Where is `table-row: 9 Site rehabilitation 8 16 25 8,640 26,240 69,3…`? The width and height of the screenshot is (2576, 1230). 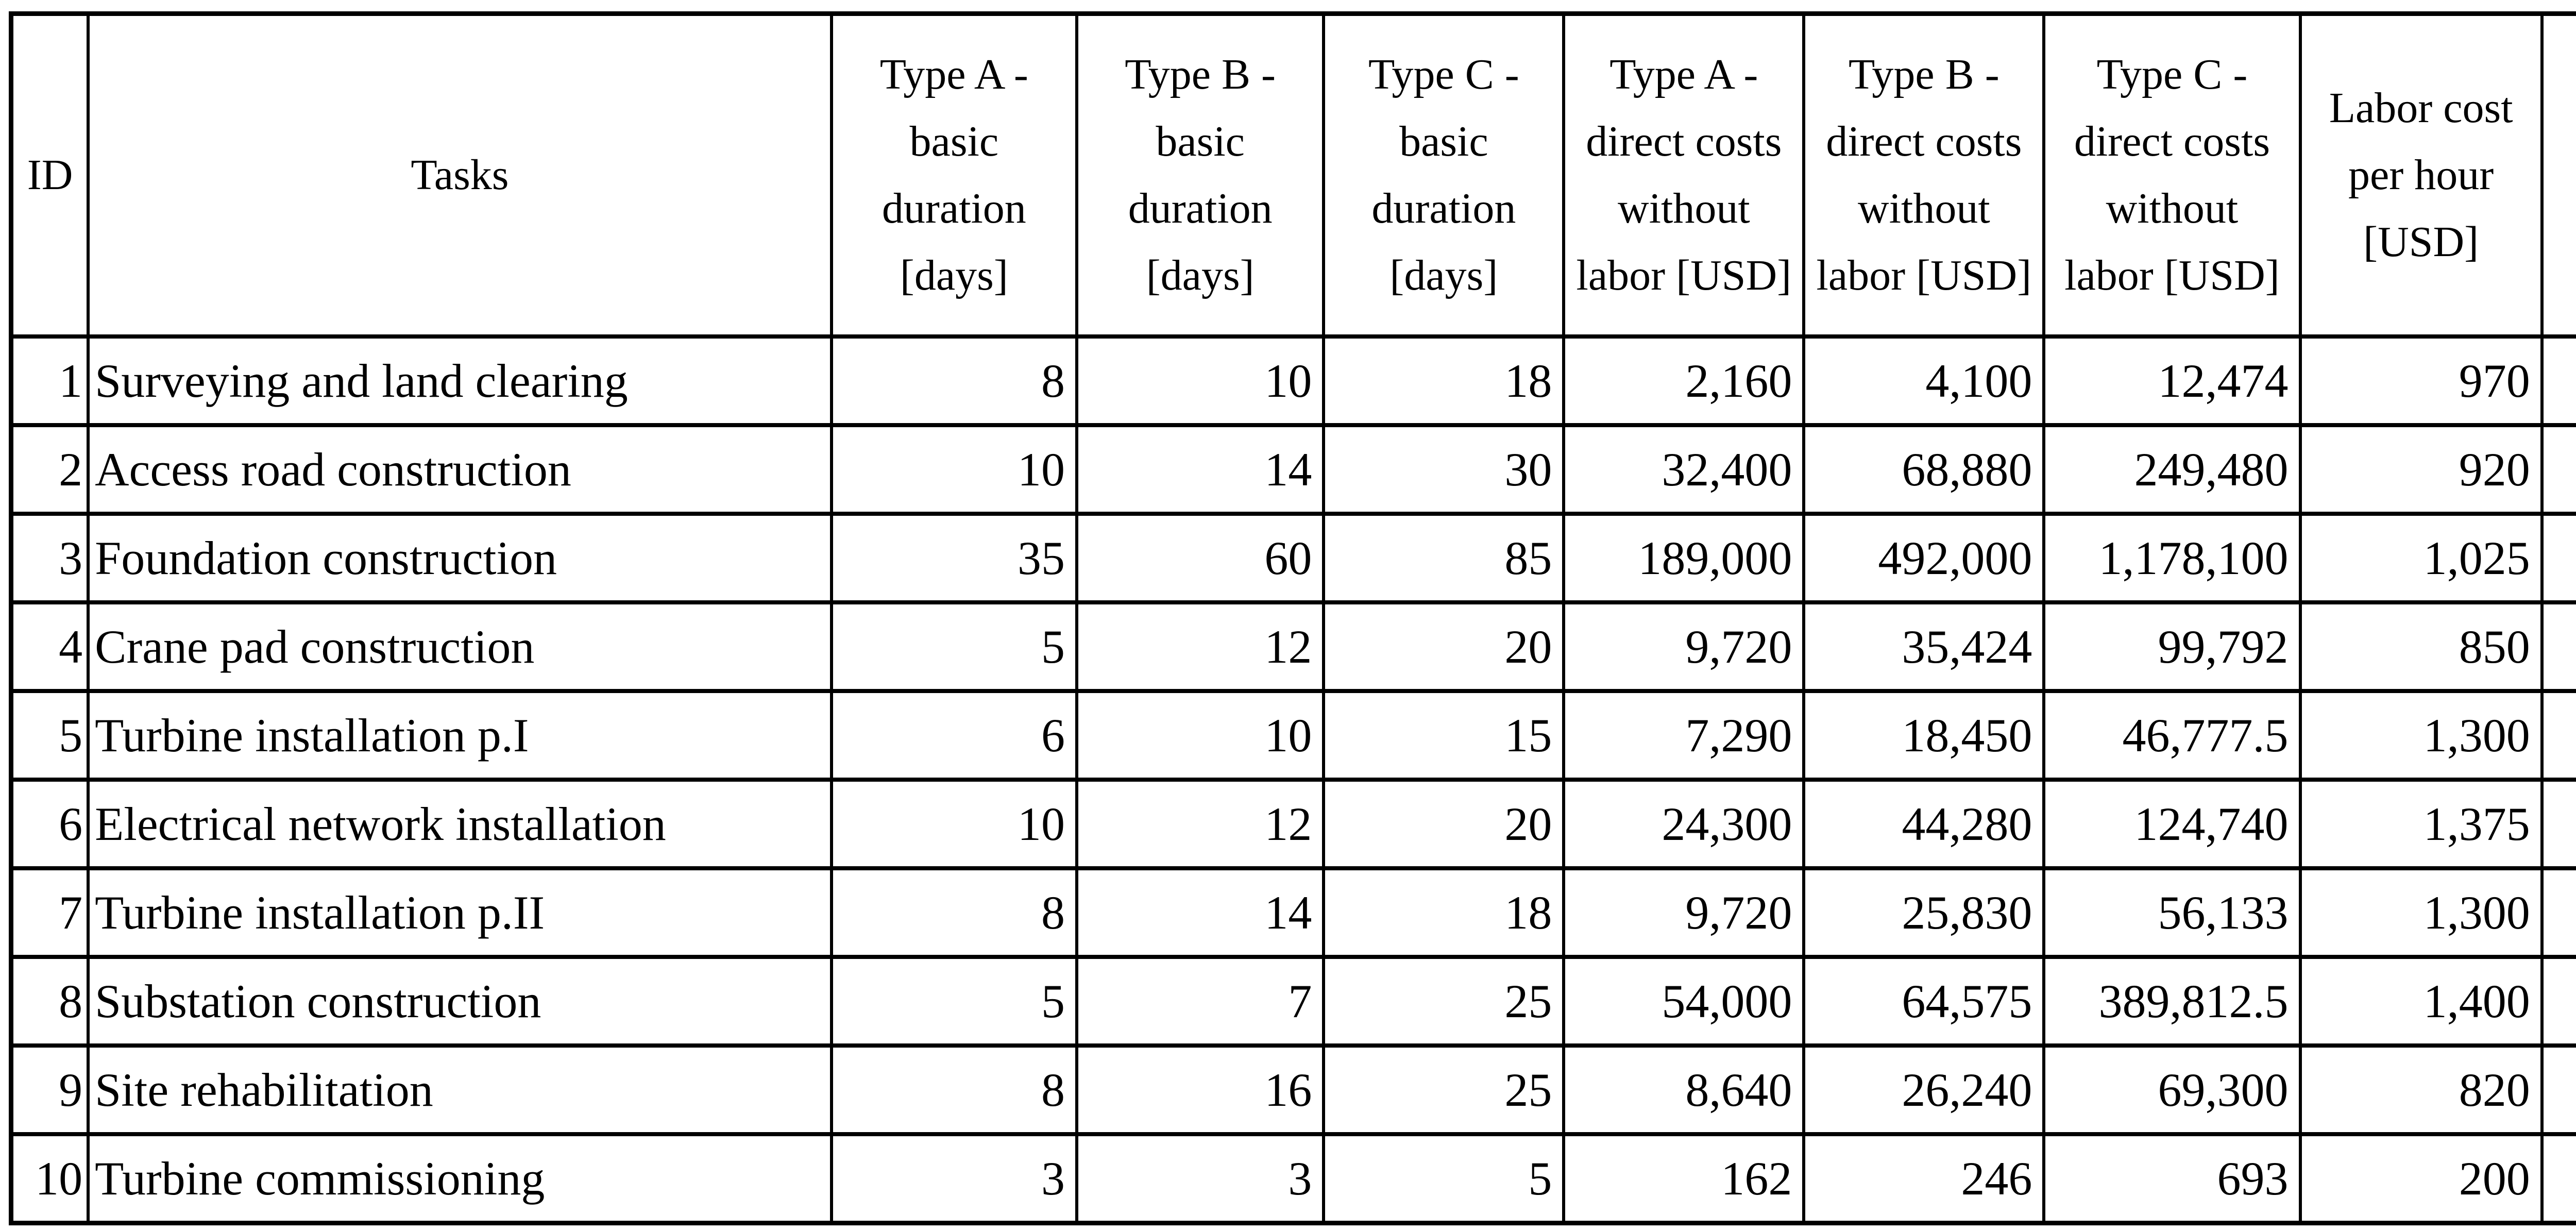
table-row: 9 Site rehabilitation 8 16 25 8,640 26,240 69,3… is located at coordinates (1292, 1089).